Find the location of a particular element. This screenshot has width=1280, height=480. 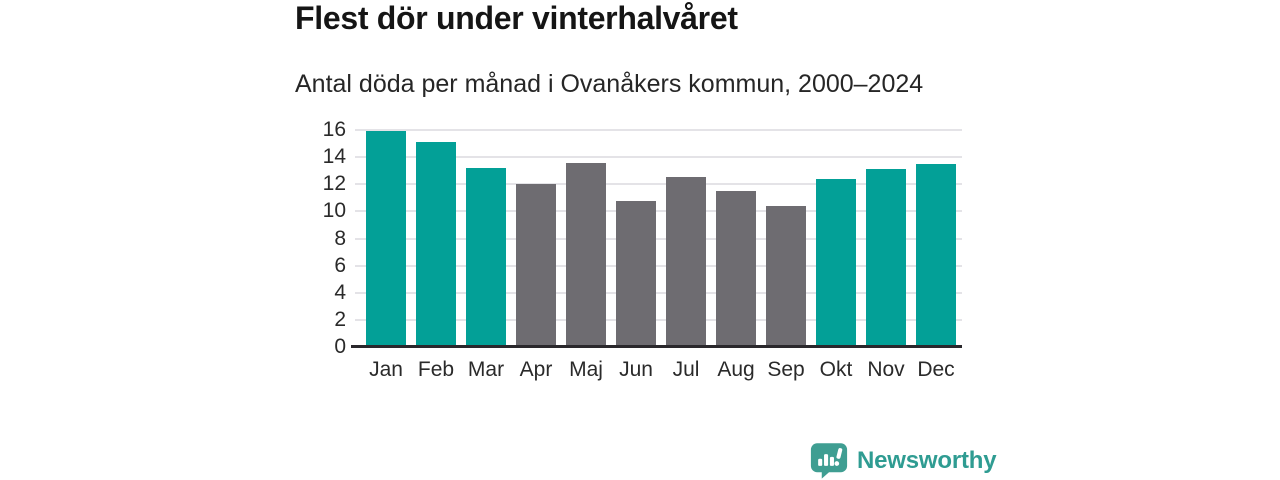

y-tick-label-12: 12 is located at coordinates (334, 184).